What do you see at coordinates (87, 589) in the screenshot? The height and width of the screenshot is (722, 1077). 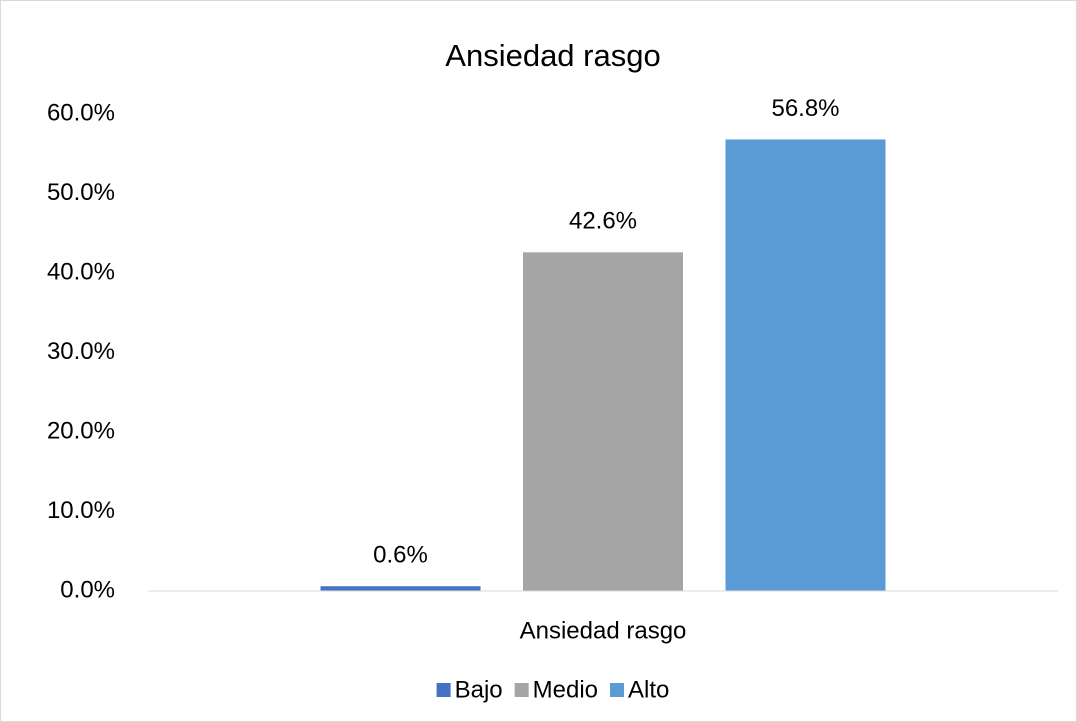 I see `y-tick-label: 0.0%` at bounding box center [87, 589].